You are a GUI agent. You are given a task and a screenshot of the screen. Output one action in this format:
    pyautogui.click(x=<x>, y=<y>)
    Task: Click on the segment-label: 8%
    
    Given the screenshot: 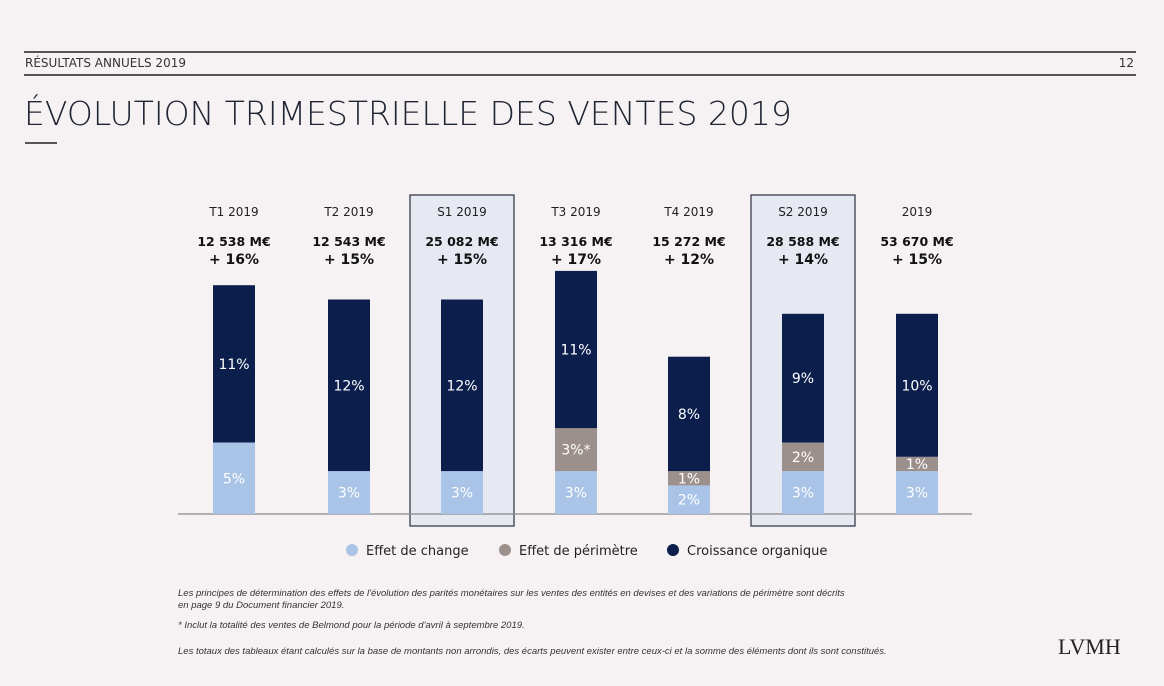 What is the action you would take?
    pyautogui.click(x=689, y=415)
    